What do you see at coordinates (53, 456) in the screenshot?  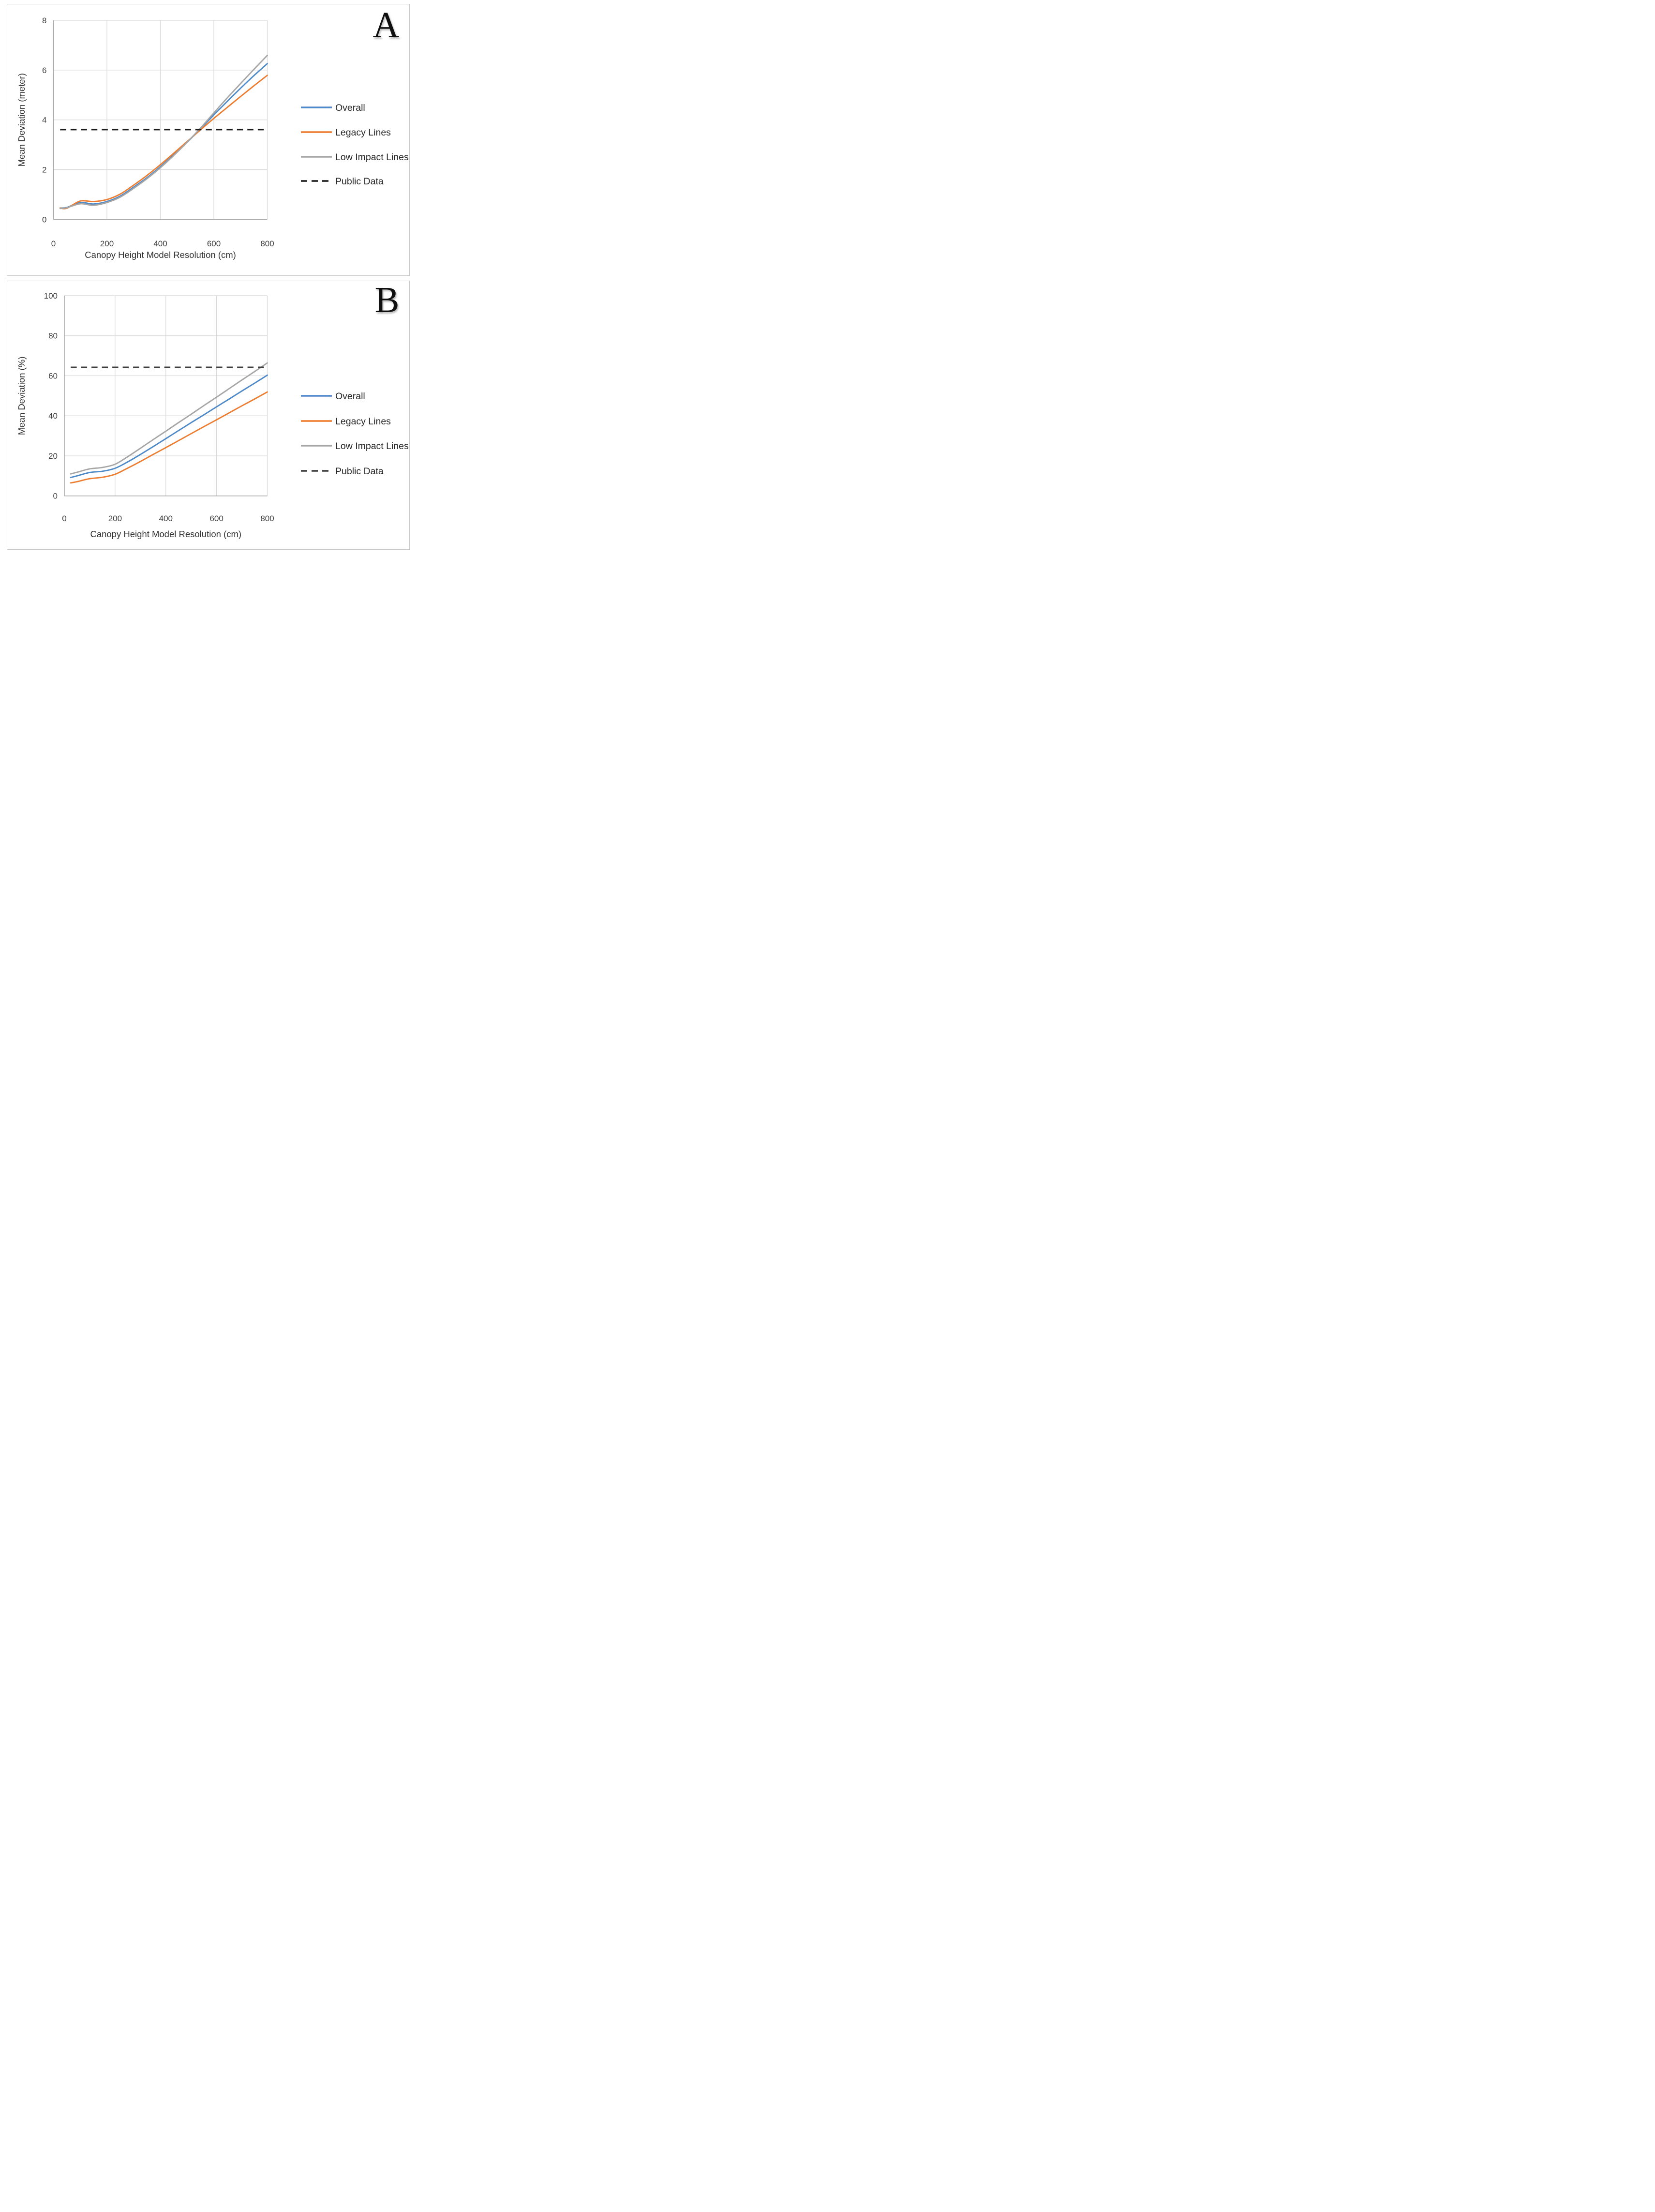 I see `y-tick-label: 20` at bounding box center [53, 456].